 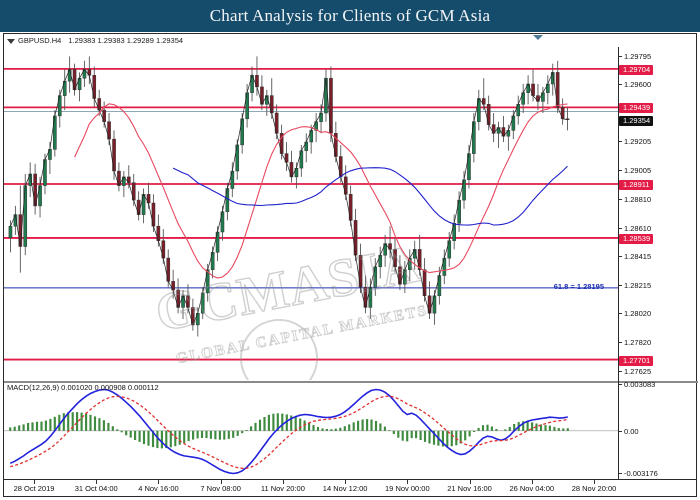 I want to click on price-tick: 1.28610, so click(x=635, y=228).